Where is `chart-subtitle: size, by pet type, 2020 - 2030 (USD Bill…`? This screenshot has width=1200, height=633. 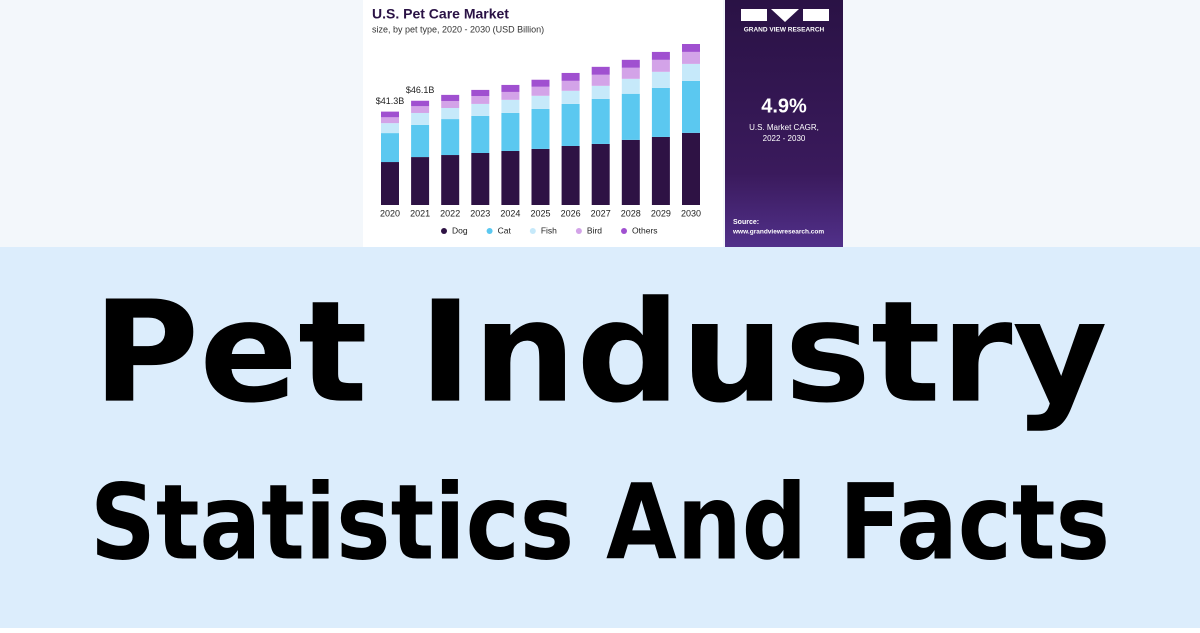
chart-subtitle: size, by pet type, 2020 - 2030 (USD Bill… is located at coordinates (458, 29).